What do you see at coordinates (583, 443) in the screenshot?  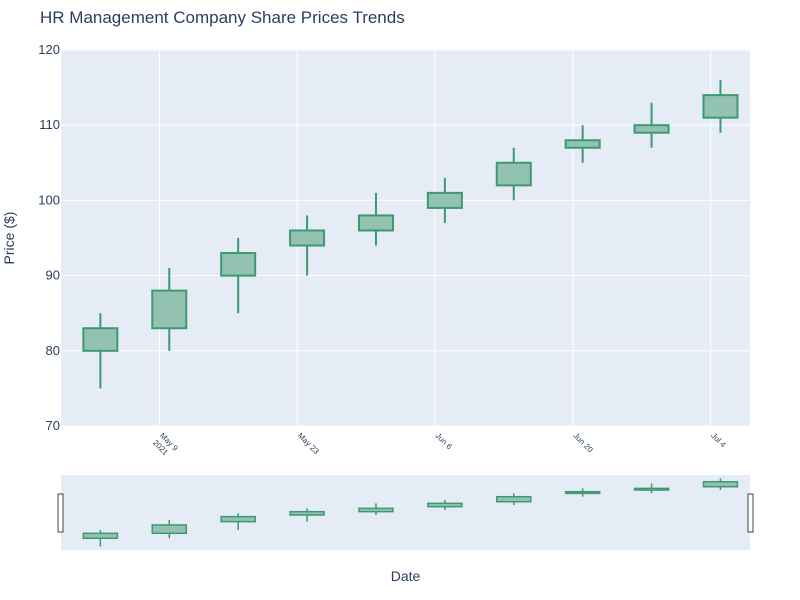 I see `x-tick-label: Jun 20` at bounding box center [583, 443].